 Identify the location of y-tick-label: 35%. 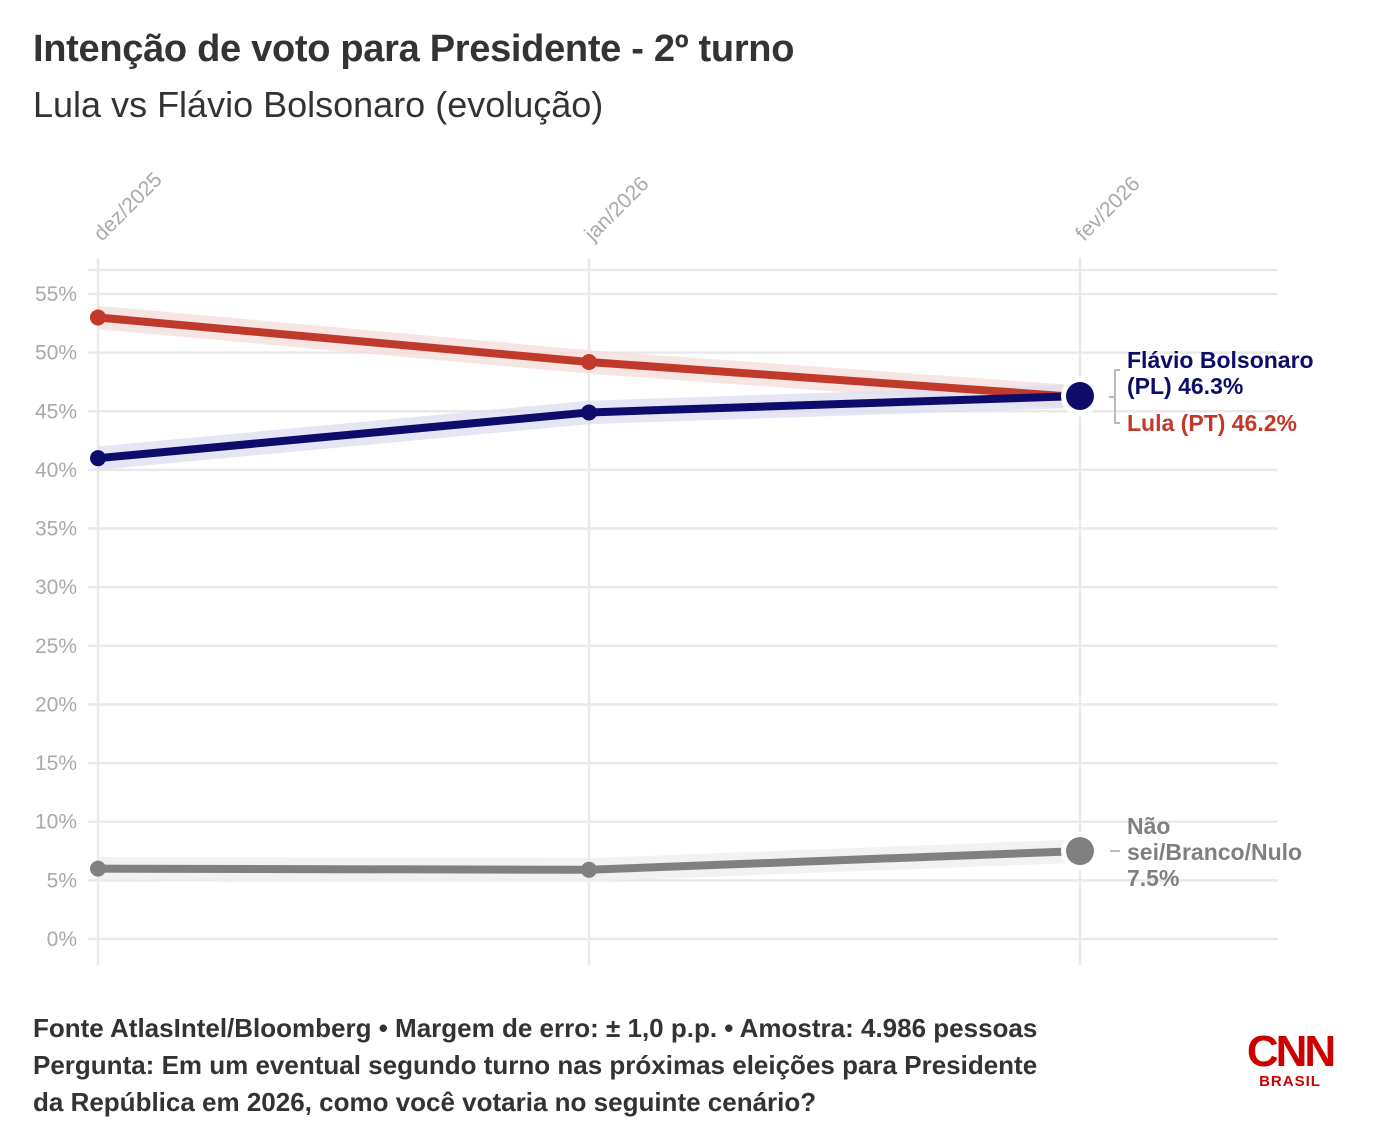
(56, 529).